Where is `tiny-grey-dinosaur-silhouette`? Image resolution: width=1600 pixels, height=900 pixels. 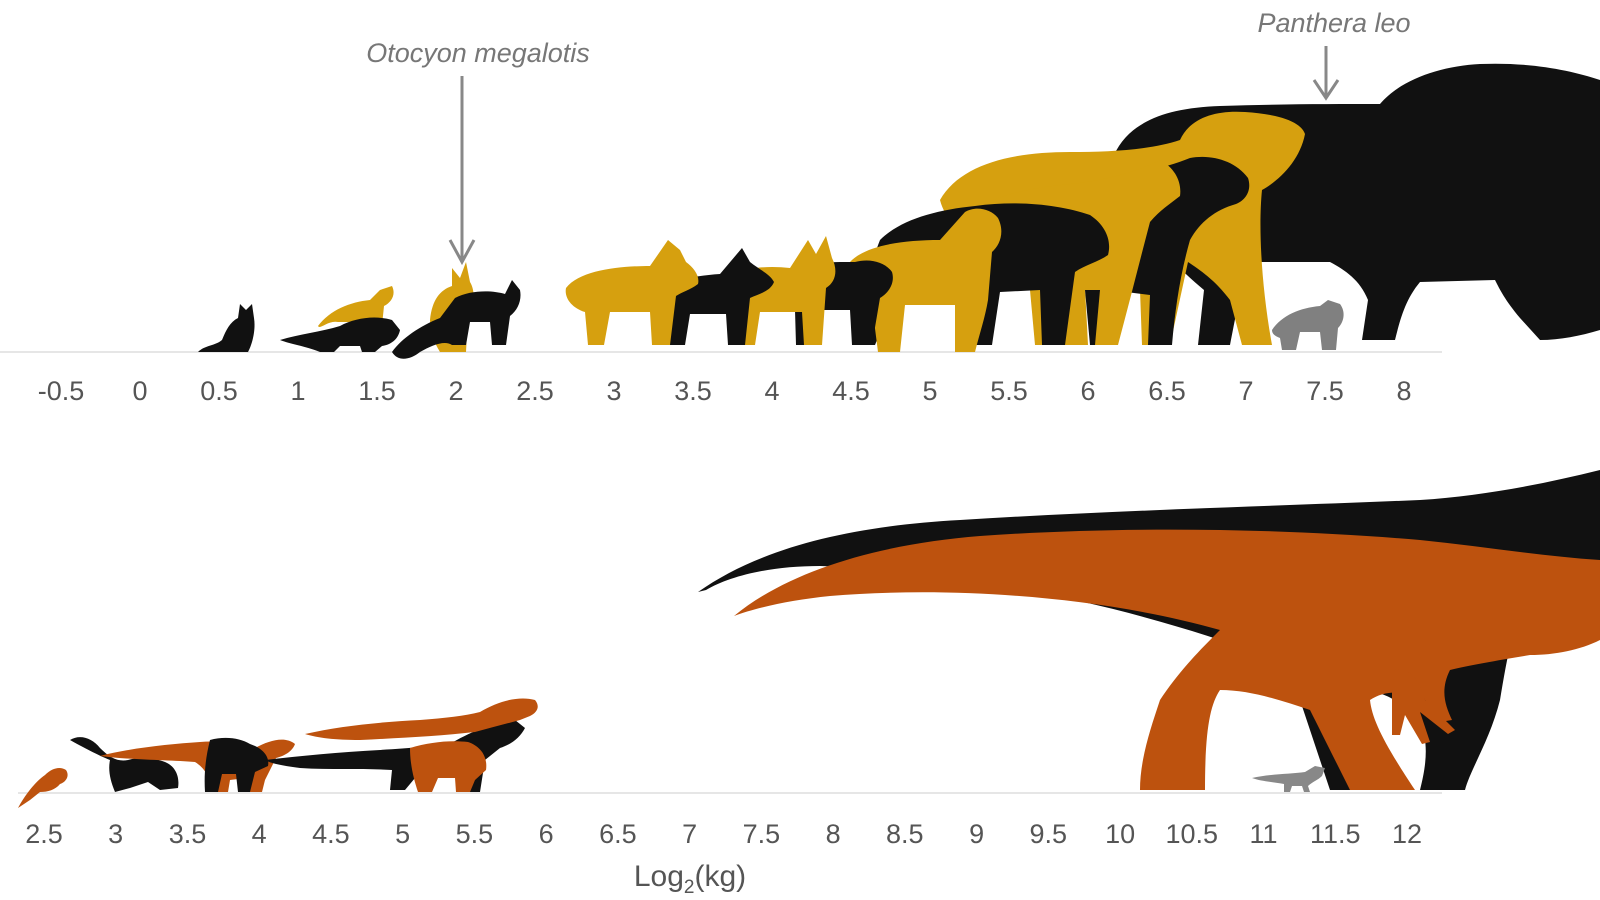
tiny-grey-dinosaur-silhouette is located at coordinates (1288, 779).